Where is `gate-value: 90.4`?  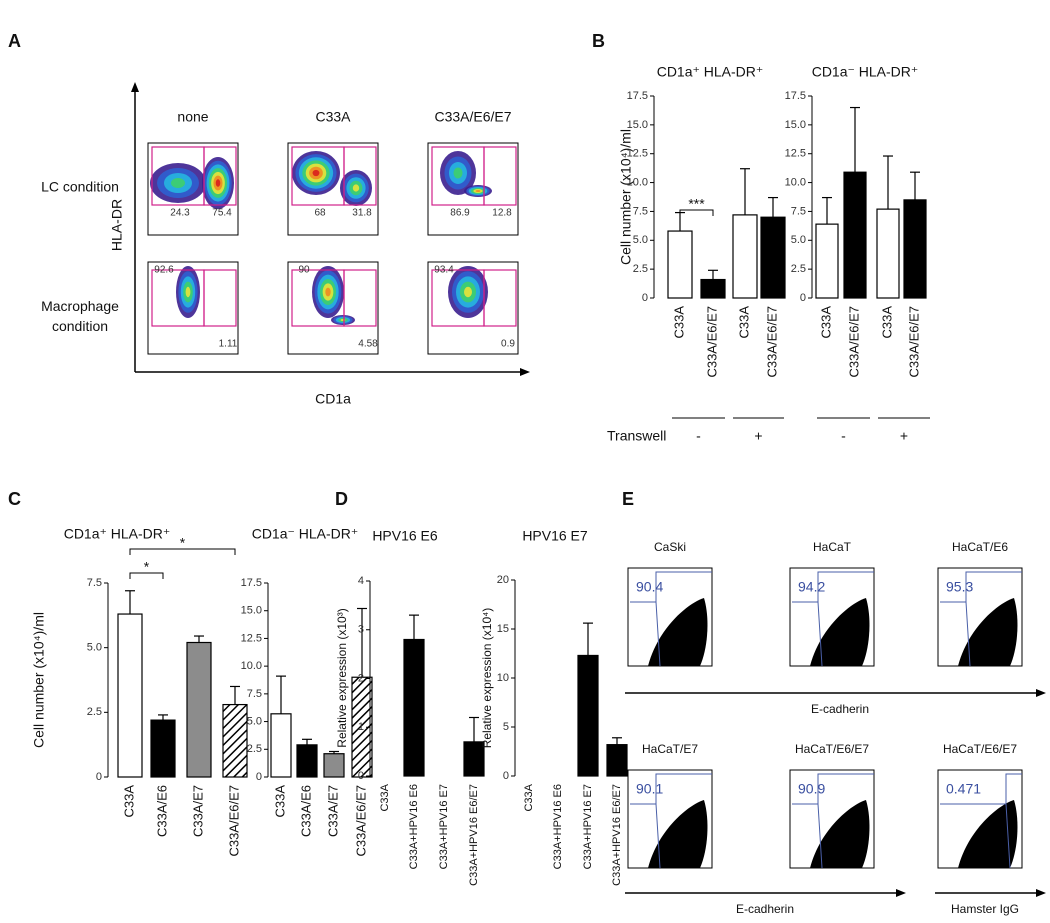 gate-value: 90.4 is located at coordinates (649, 587).